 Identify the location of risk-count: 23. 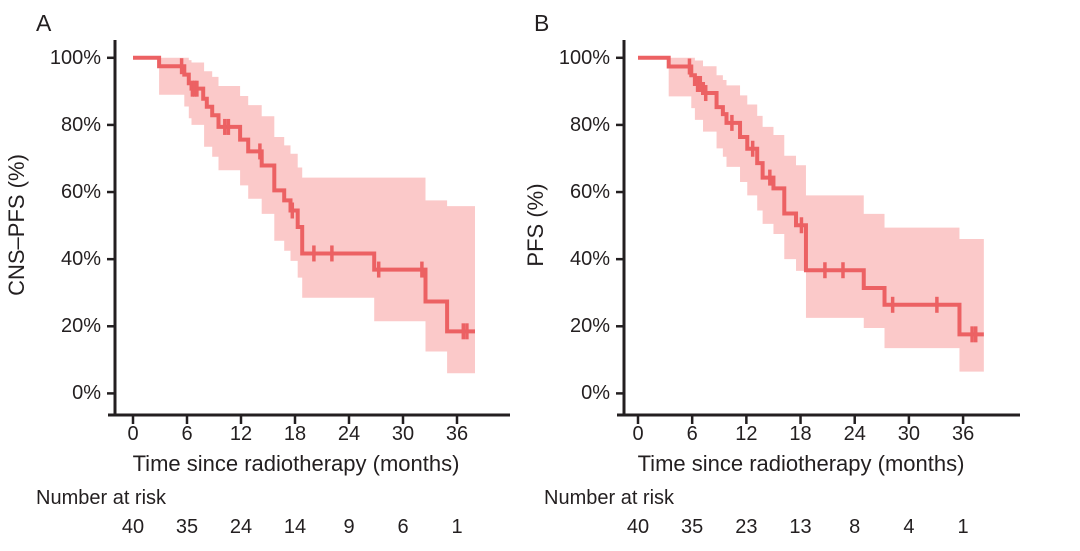
(746, 527).